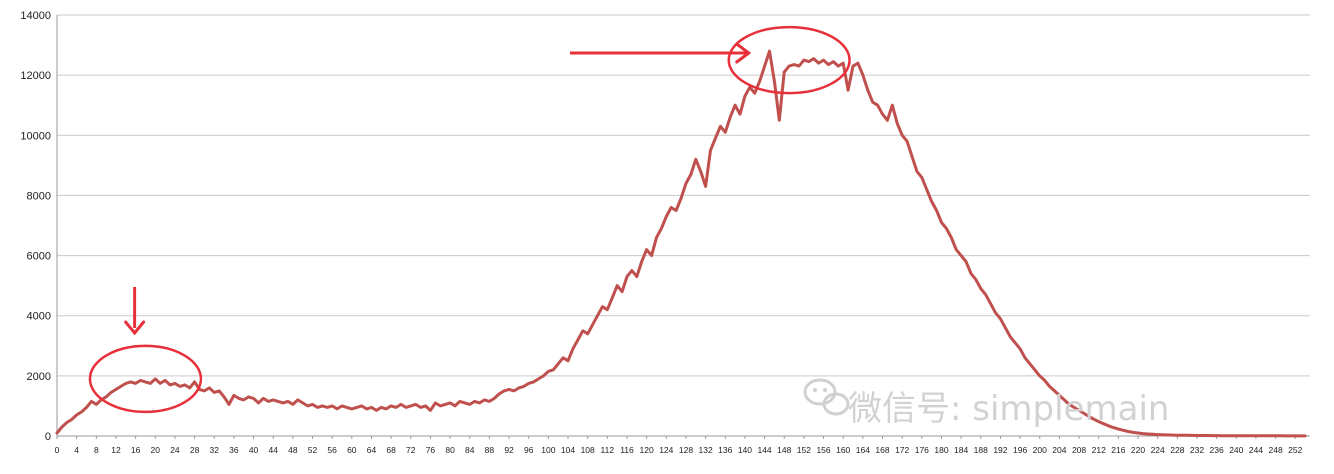 The height and width of the screenshot is (474, 1334). Describe the element at coordinates (608, 450) in the screenshot. I see `x-tick-label: 112` at that location.